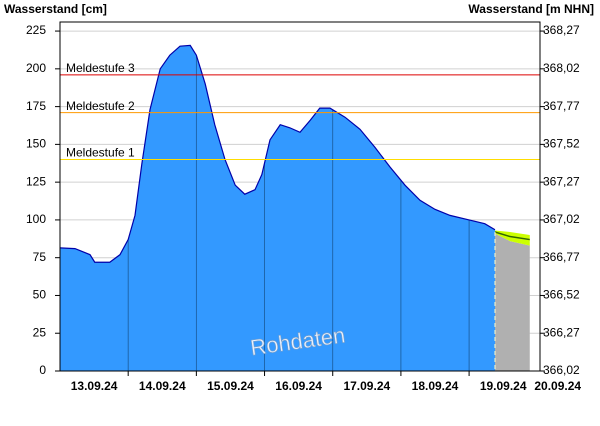 The height and width of the screenshot is (426, 600). Describe the element at coordinates (561, 144) in the screenshot. I see `y2-tick-label: 367,52` at that location.